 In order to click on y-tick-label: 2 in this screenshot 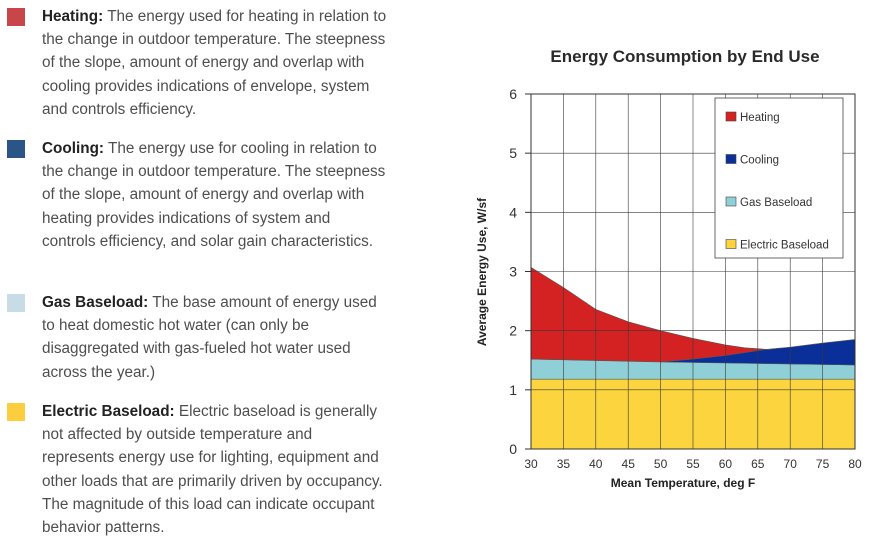, I will do `click(513, 331)`.